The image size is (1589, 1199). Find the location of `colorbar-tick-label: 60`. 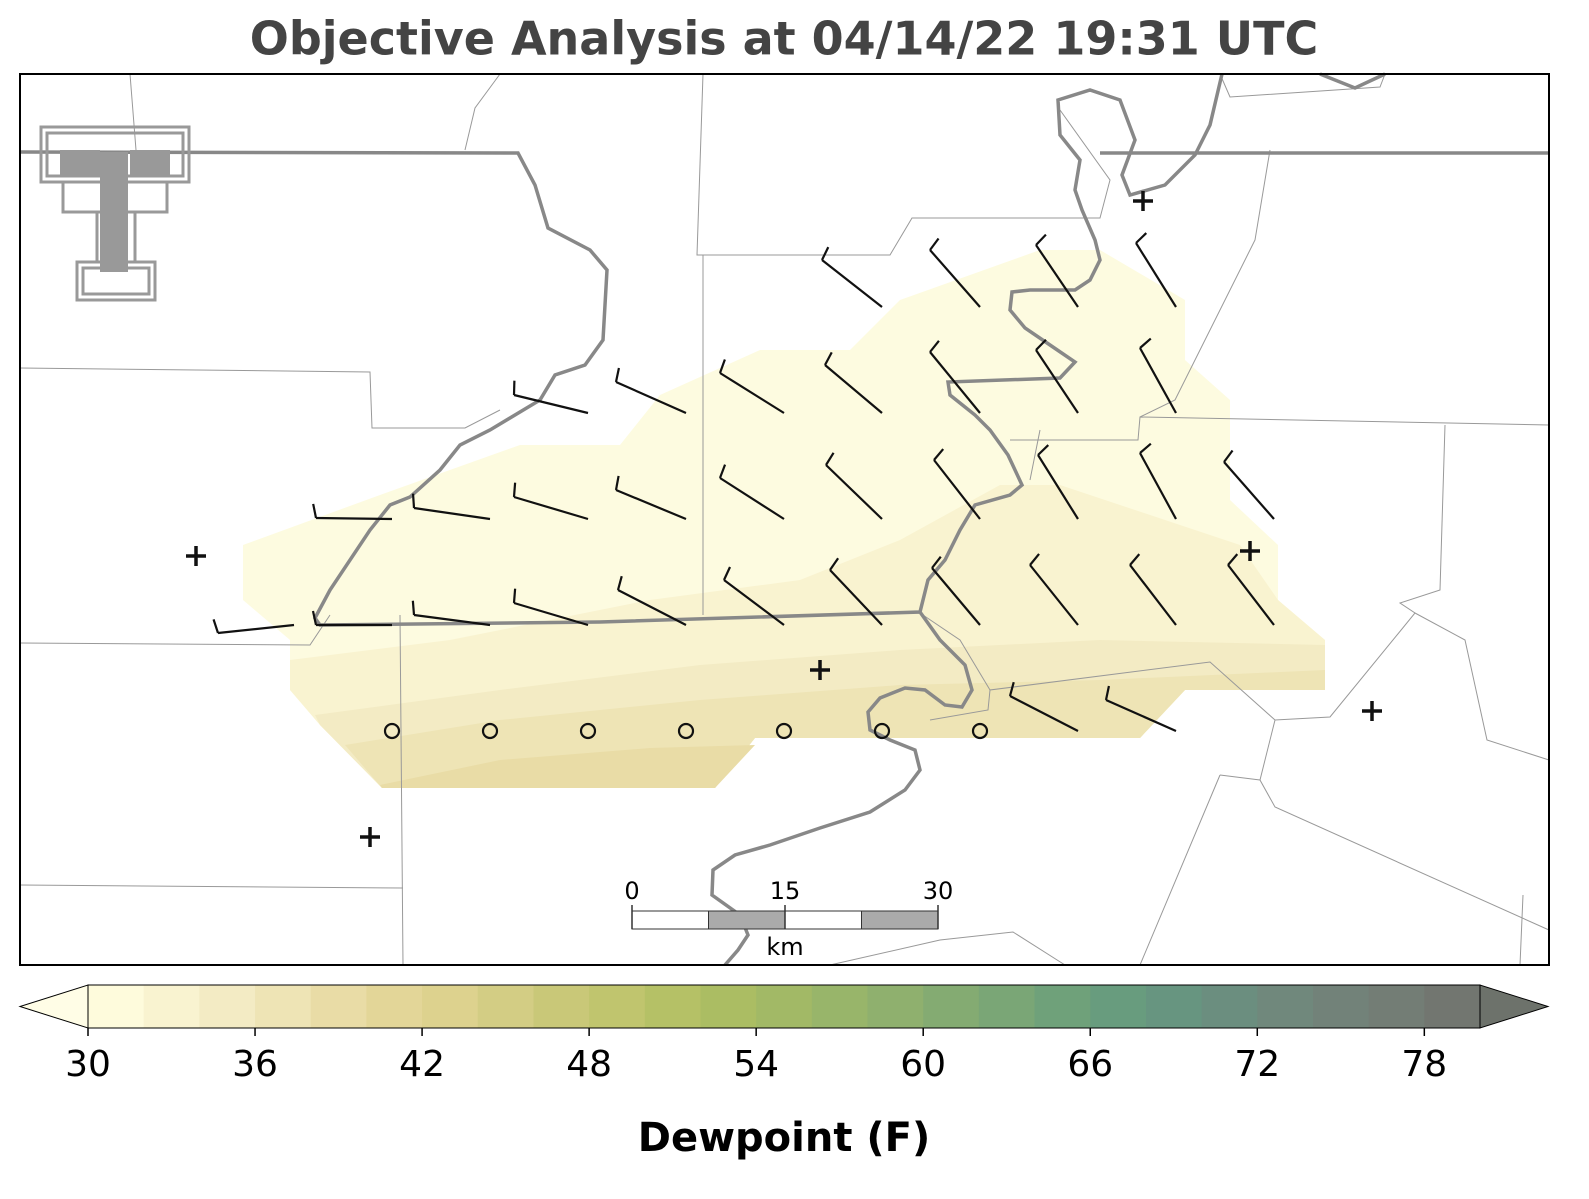

colorbar-tick-label: 60 is located at coordinates (923, 1064).